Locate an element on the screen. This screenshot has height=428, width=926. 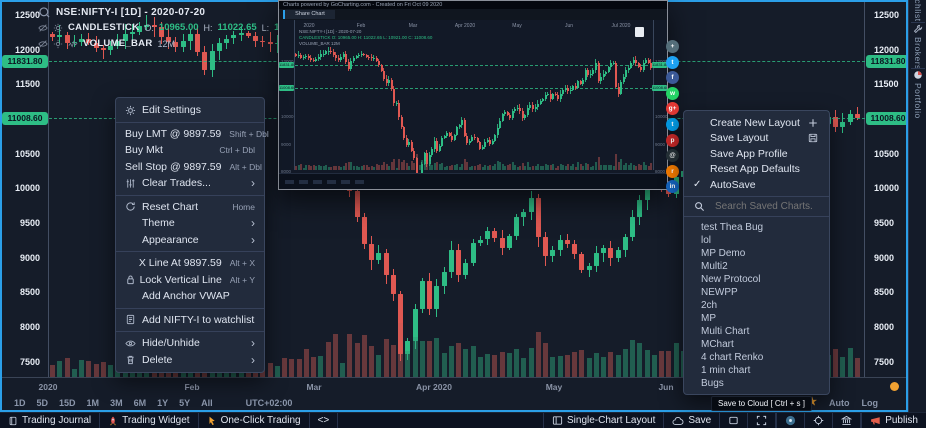
context-menu-item-lock-vertical-line: Lock Vertical Line Alt + Y is located at coordinates (190, 280).